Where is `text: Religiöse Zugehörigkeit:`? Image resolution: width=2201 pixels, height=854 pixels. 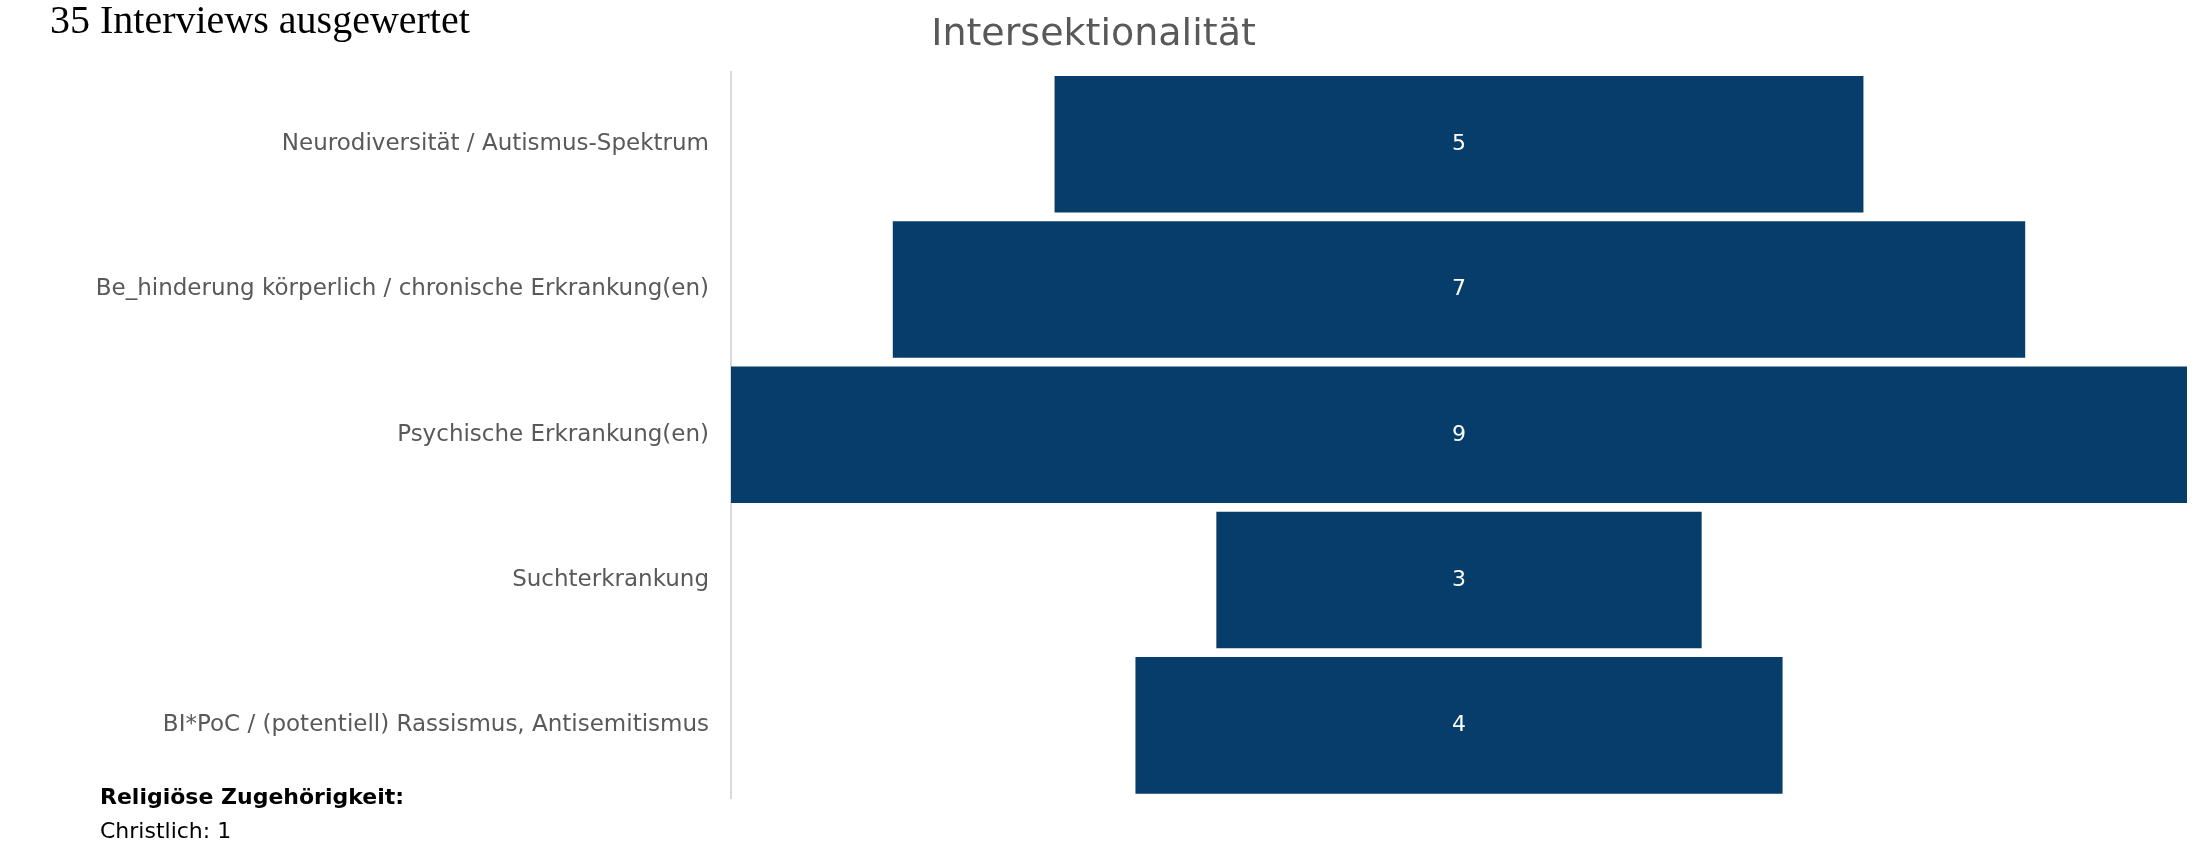 text: Religiöse Zugehörigkeit: is located at coordinates (252, 796).